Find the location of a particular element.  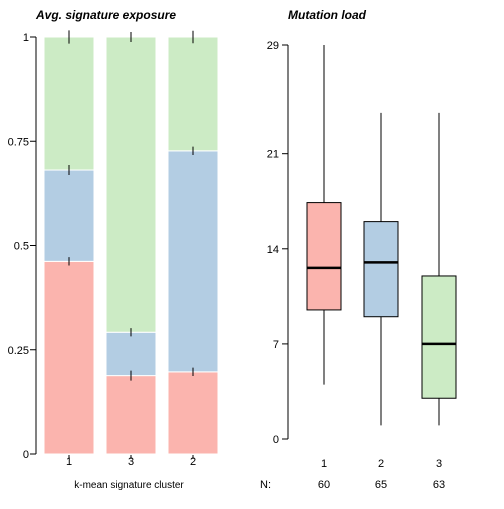

exposure-x-tick-labels: 1 3 2 is located at coordinates (131, 461).